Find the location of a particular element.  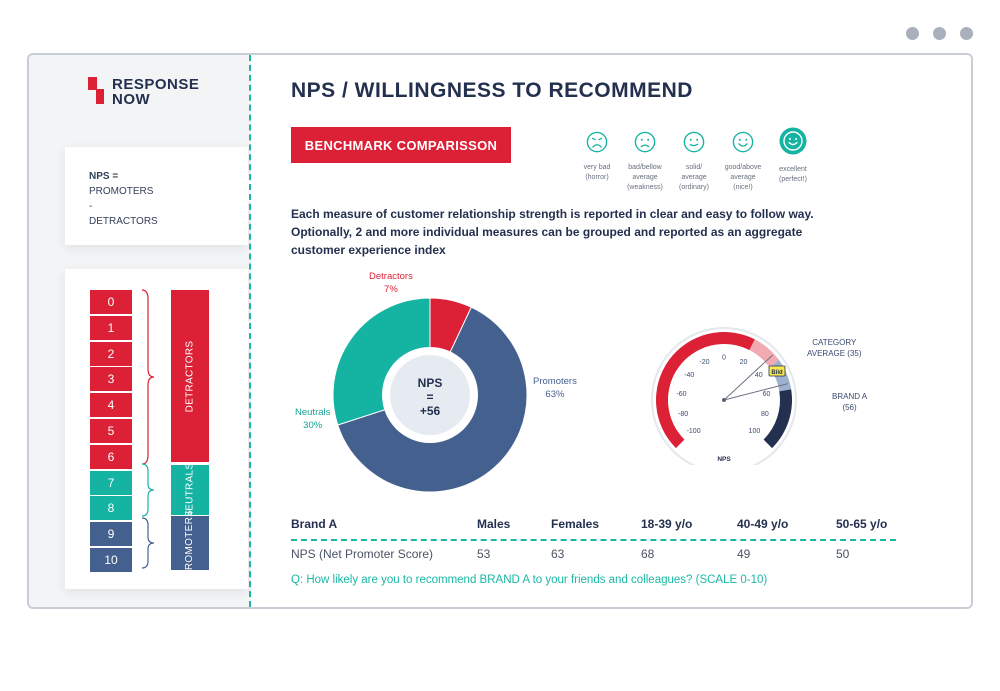

description-line: customer experience index is located at coordinates (368, 250).